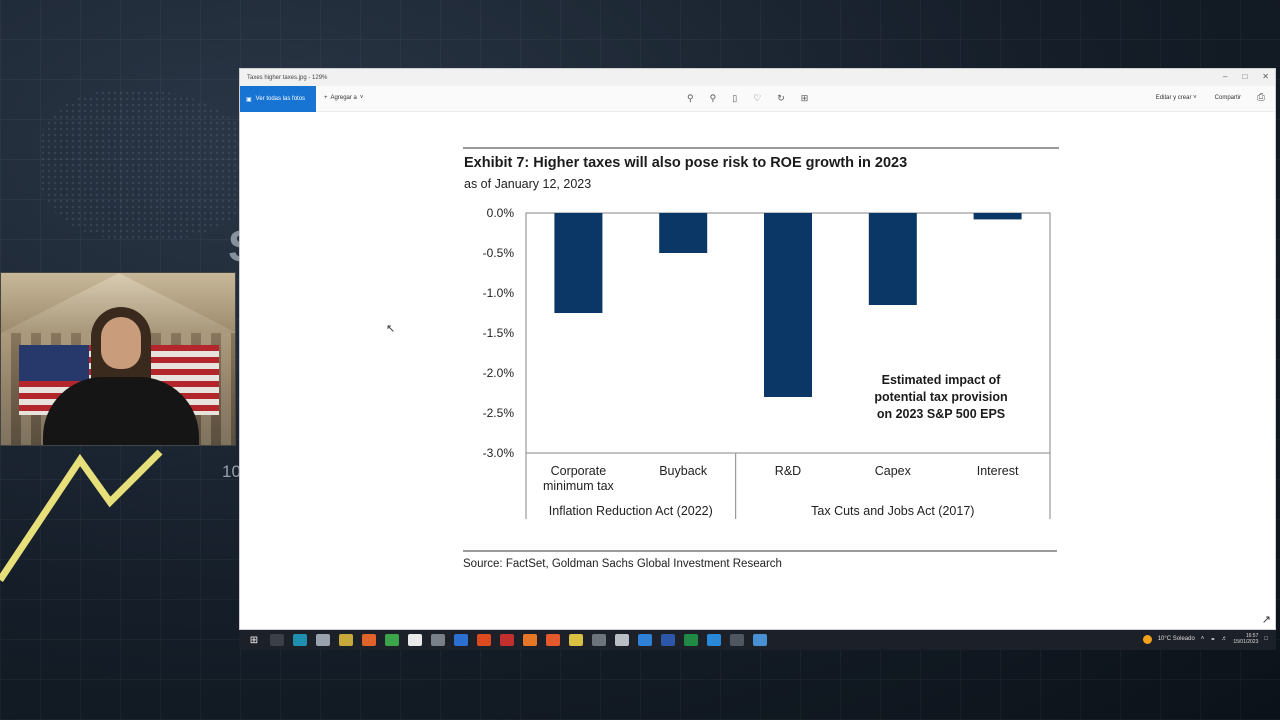 The width and height of the screenshot is (1280, 720). Describe the element at coordinates (1266, 639) in the screenshot. I see `notification-icon: □` at that location.